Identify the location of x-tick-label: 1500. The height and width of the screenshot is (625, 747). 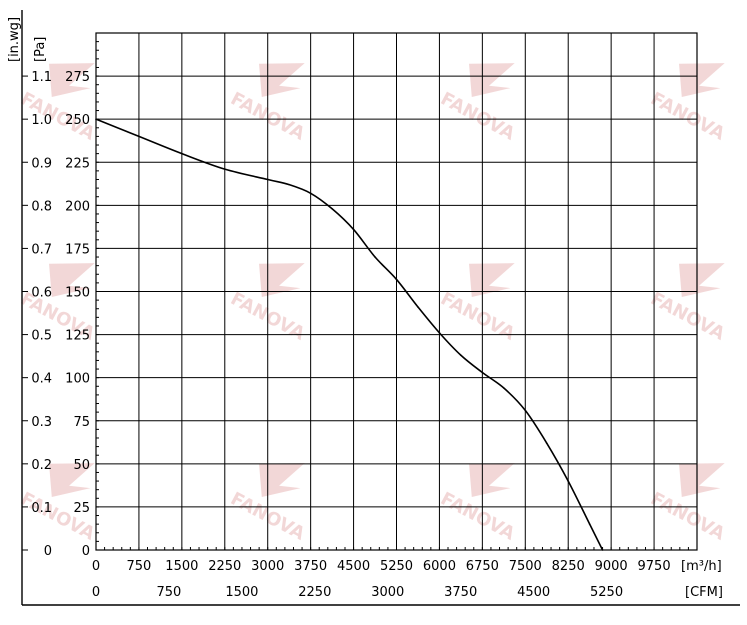
(181, 566).